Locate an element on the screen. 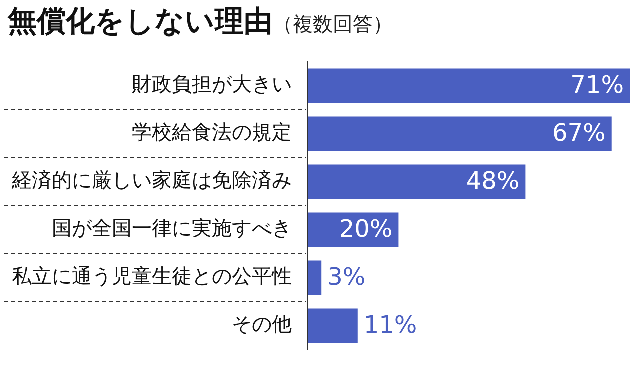 The width and height of the screenshot is (640, 373). data-label: 71% is located at coordinates (597, 85).